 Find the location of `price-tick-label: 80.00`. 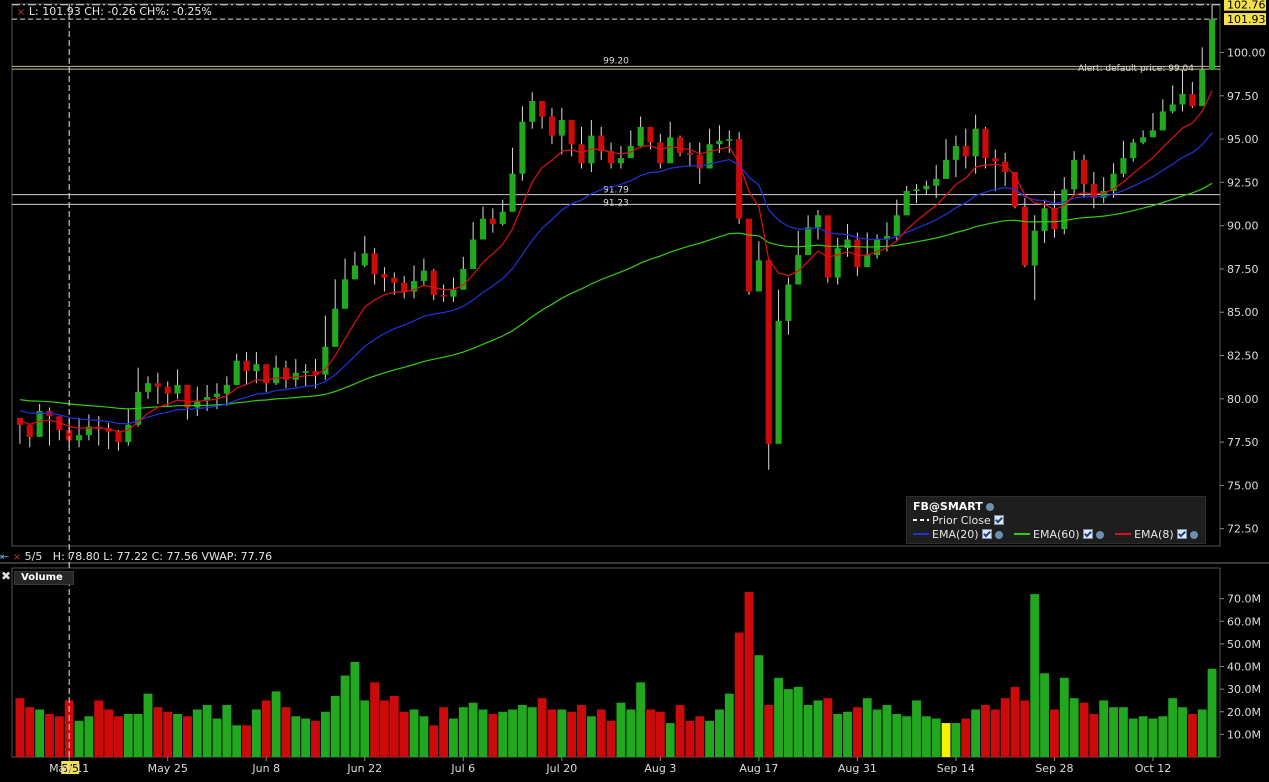

price-tick-label: 80.00 is located at coordinates (1243, 399).